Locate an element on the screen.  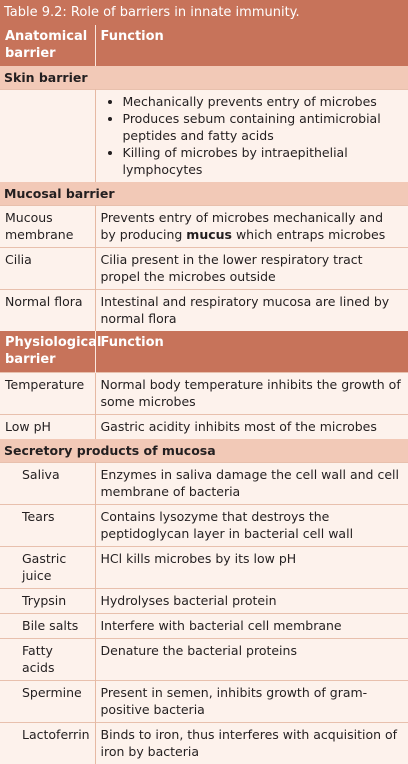
header-physiological-barrier: Physiological barrier is located at coordinates (47, 352).